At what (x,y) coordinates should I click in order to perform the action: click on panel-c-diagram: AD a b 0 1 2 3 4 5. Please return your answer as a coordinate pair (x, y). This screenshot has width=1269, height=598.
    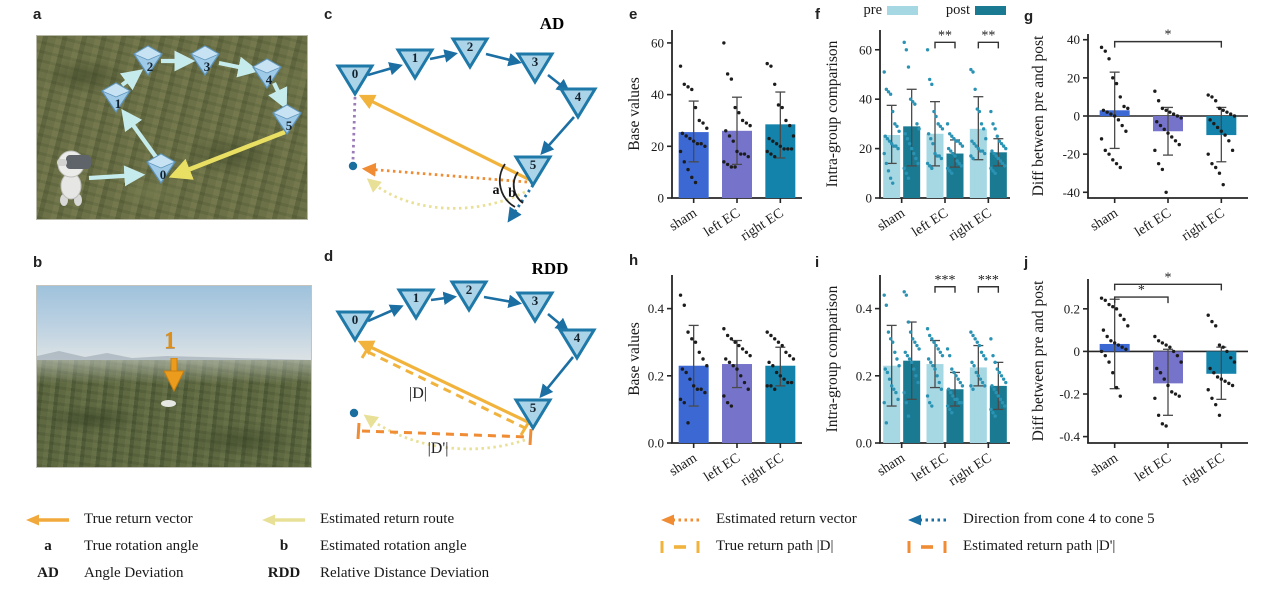
    Looking at the image, I should click on (466, 118).